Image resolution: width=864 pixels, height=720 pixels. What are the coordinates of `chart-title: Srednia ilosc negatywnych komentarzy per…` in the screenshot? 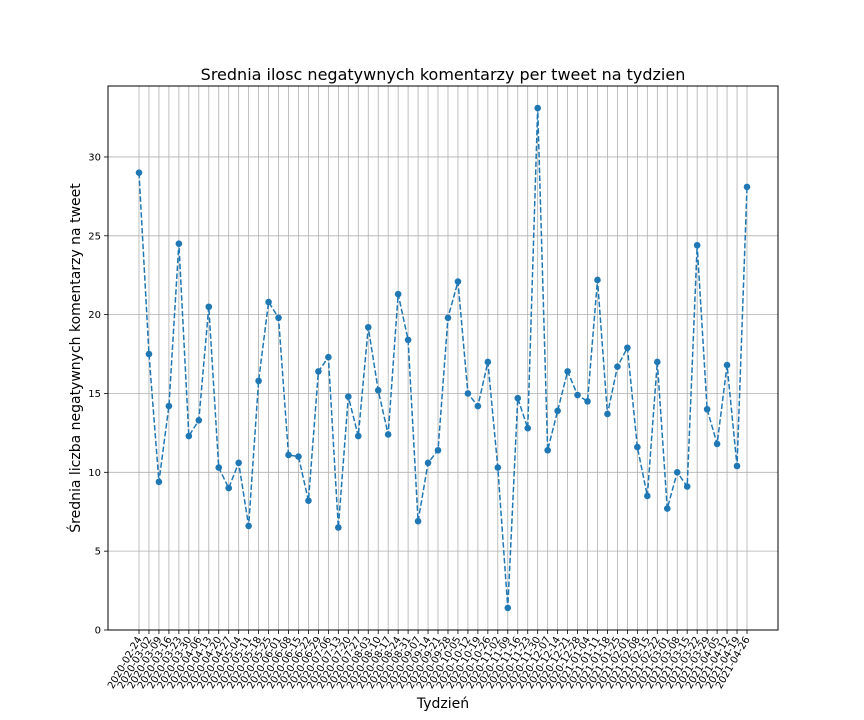 It's located at (443, 74).